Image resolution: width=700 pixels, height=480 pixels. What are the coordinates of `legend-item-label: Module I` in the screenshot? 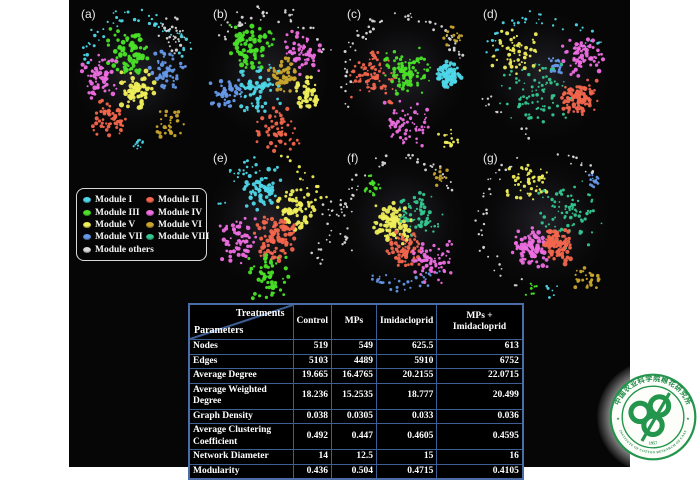 It's located at (114, 200).